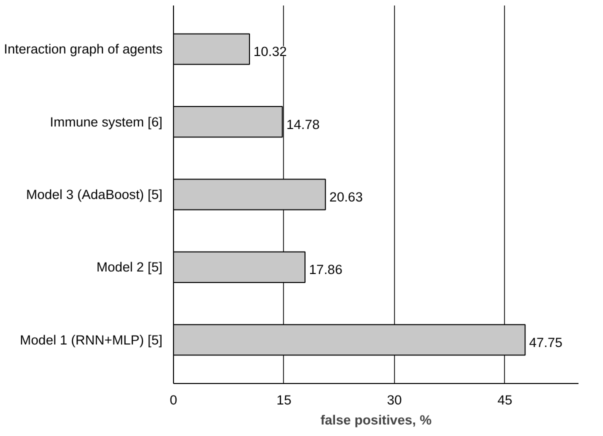 The image size is (603, 436). I want to click on y-tick-label: Interaction graph of agents, so click(83, 49).